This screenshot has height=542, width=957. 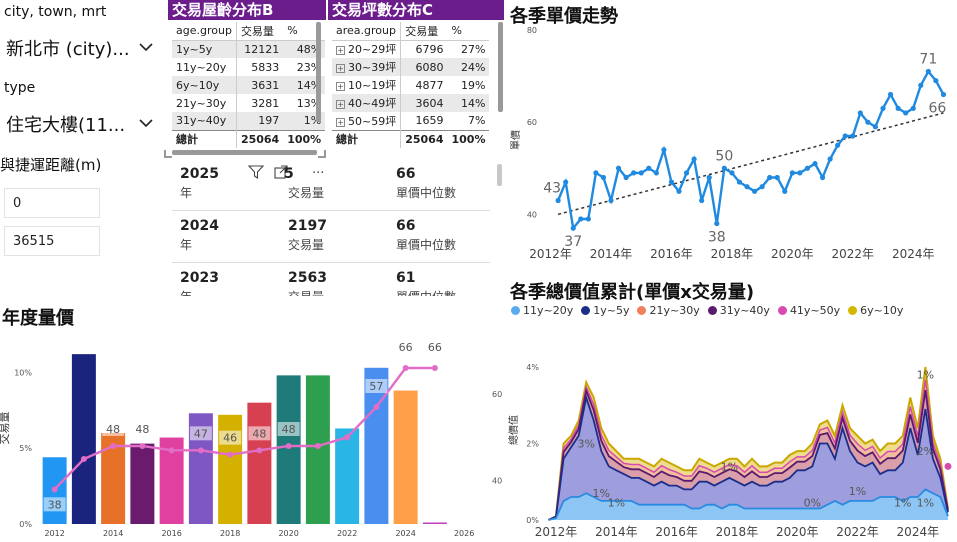 What do you see at coordinates (168, 154) in the screenshot?
I see `focus-corner` at bounding box center [168, 154].